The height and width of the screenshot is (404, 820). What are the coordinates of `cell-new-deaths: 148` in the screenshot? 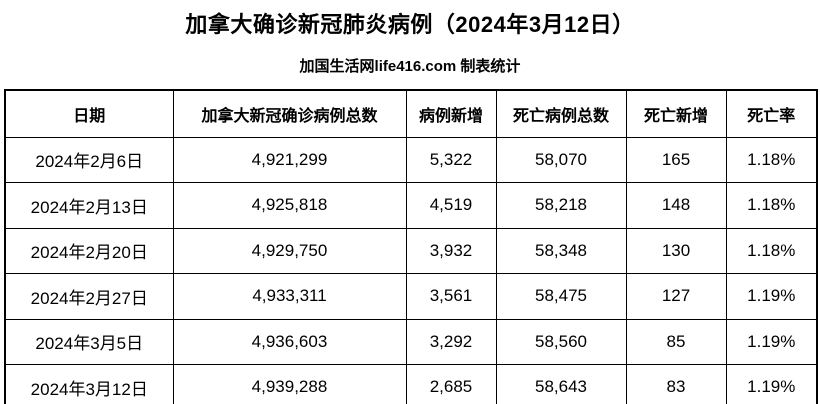 It's located at (676, 205).